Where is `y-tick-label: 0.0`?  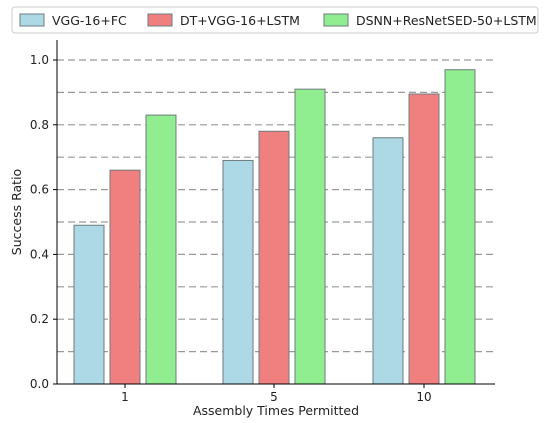 y-tick-label: 0.0 is located at coordinates (39, 384).